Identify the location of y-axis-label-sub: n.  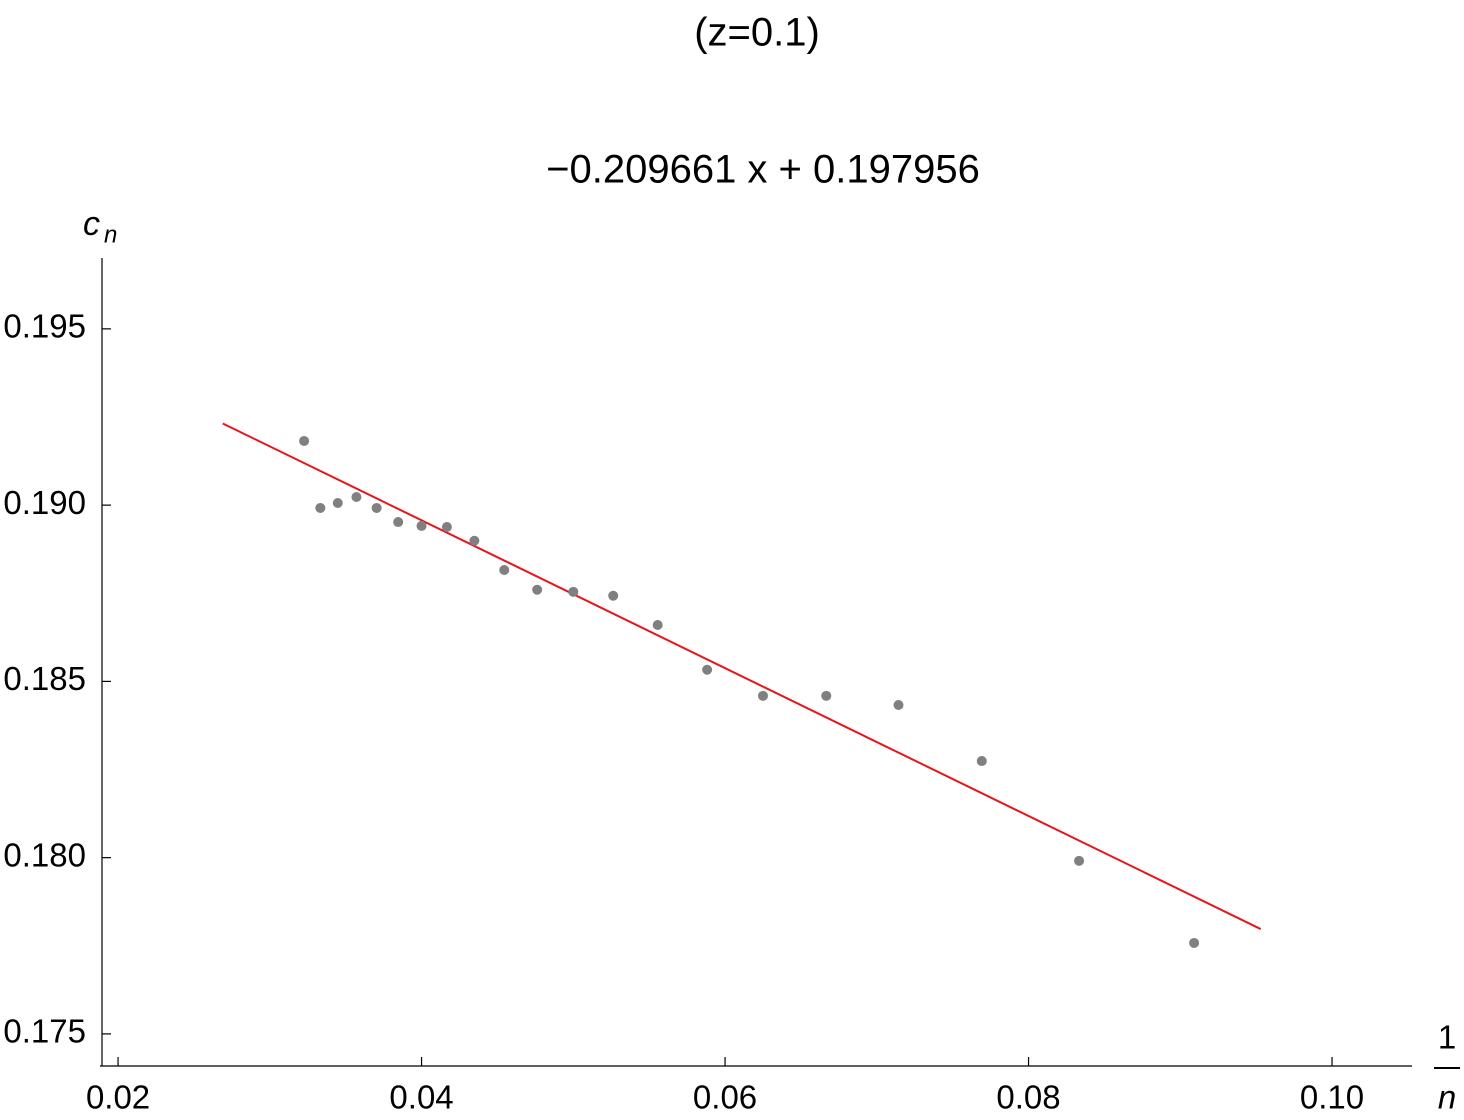
(110, 234).